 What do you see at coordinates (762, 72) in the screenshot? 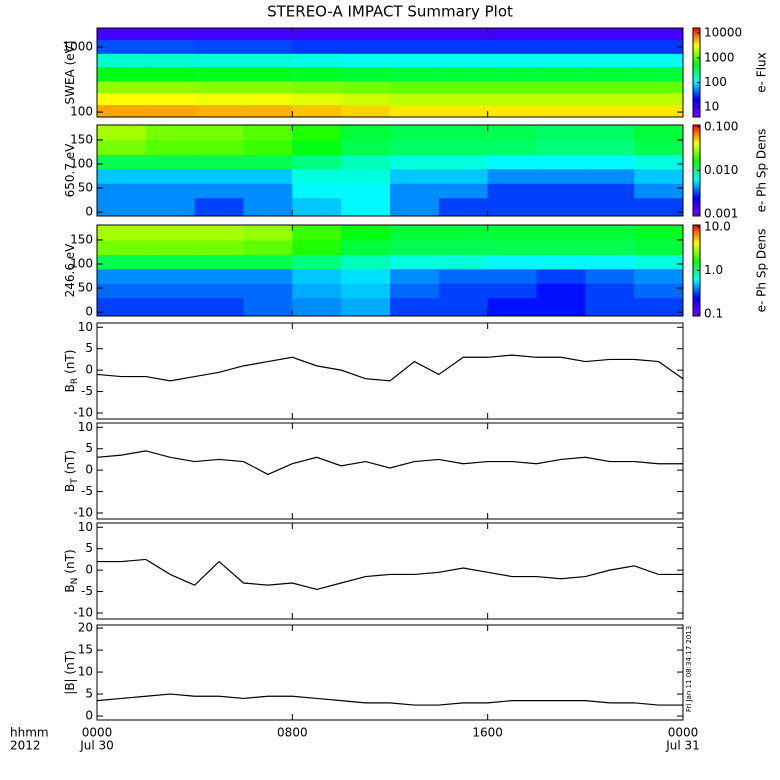
I see `colorbar-label: e- Flux` at bounding box center [762, 72].